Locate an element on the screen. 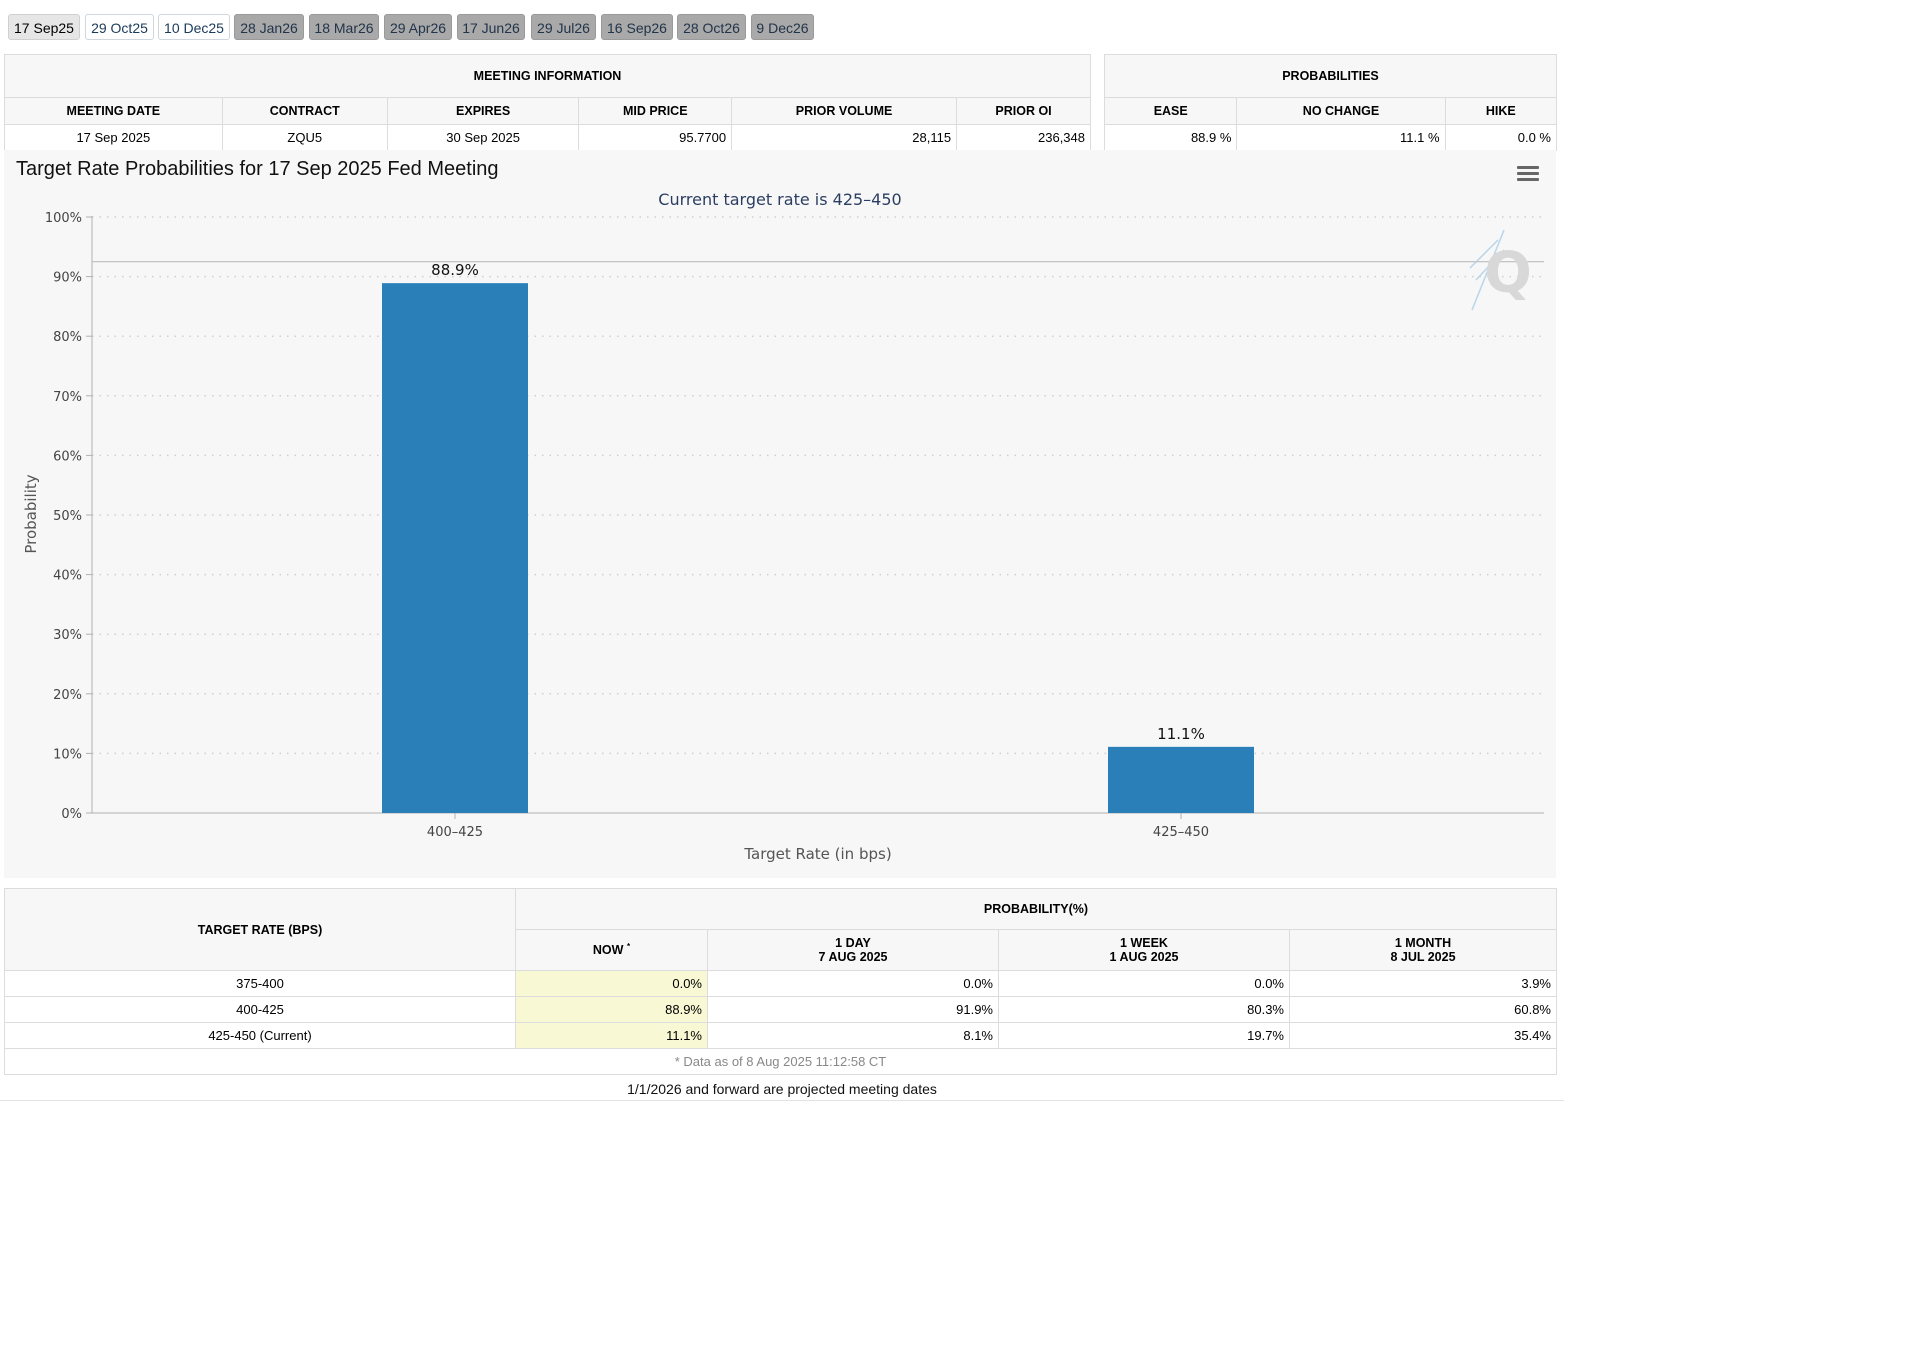 The height and width of the screenshot is (1370, 1930). y-axis-title: Probability is located at coordinates (31, 513).